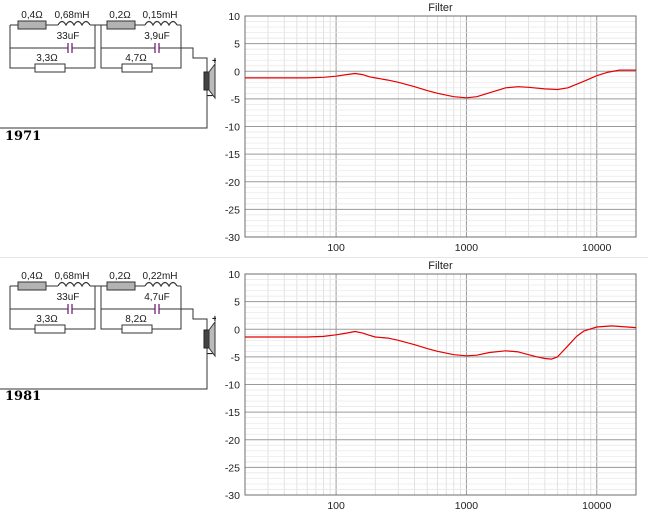  Describe the element at coordinates (157, 297) in the screenshot. I see `capacitor-2-label: 4,7uF` at that location.